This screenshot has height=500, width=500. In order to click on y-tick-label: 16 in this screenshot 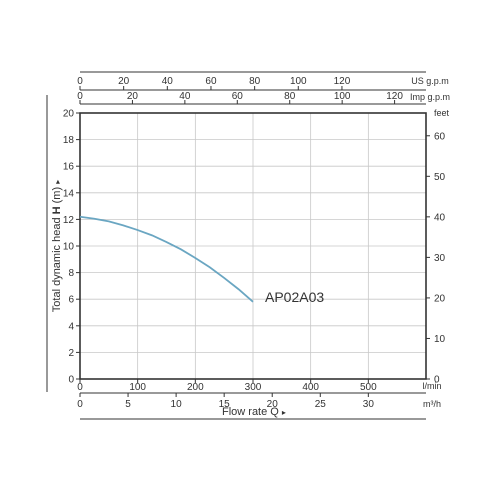, I will do `click(69, 167)`.